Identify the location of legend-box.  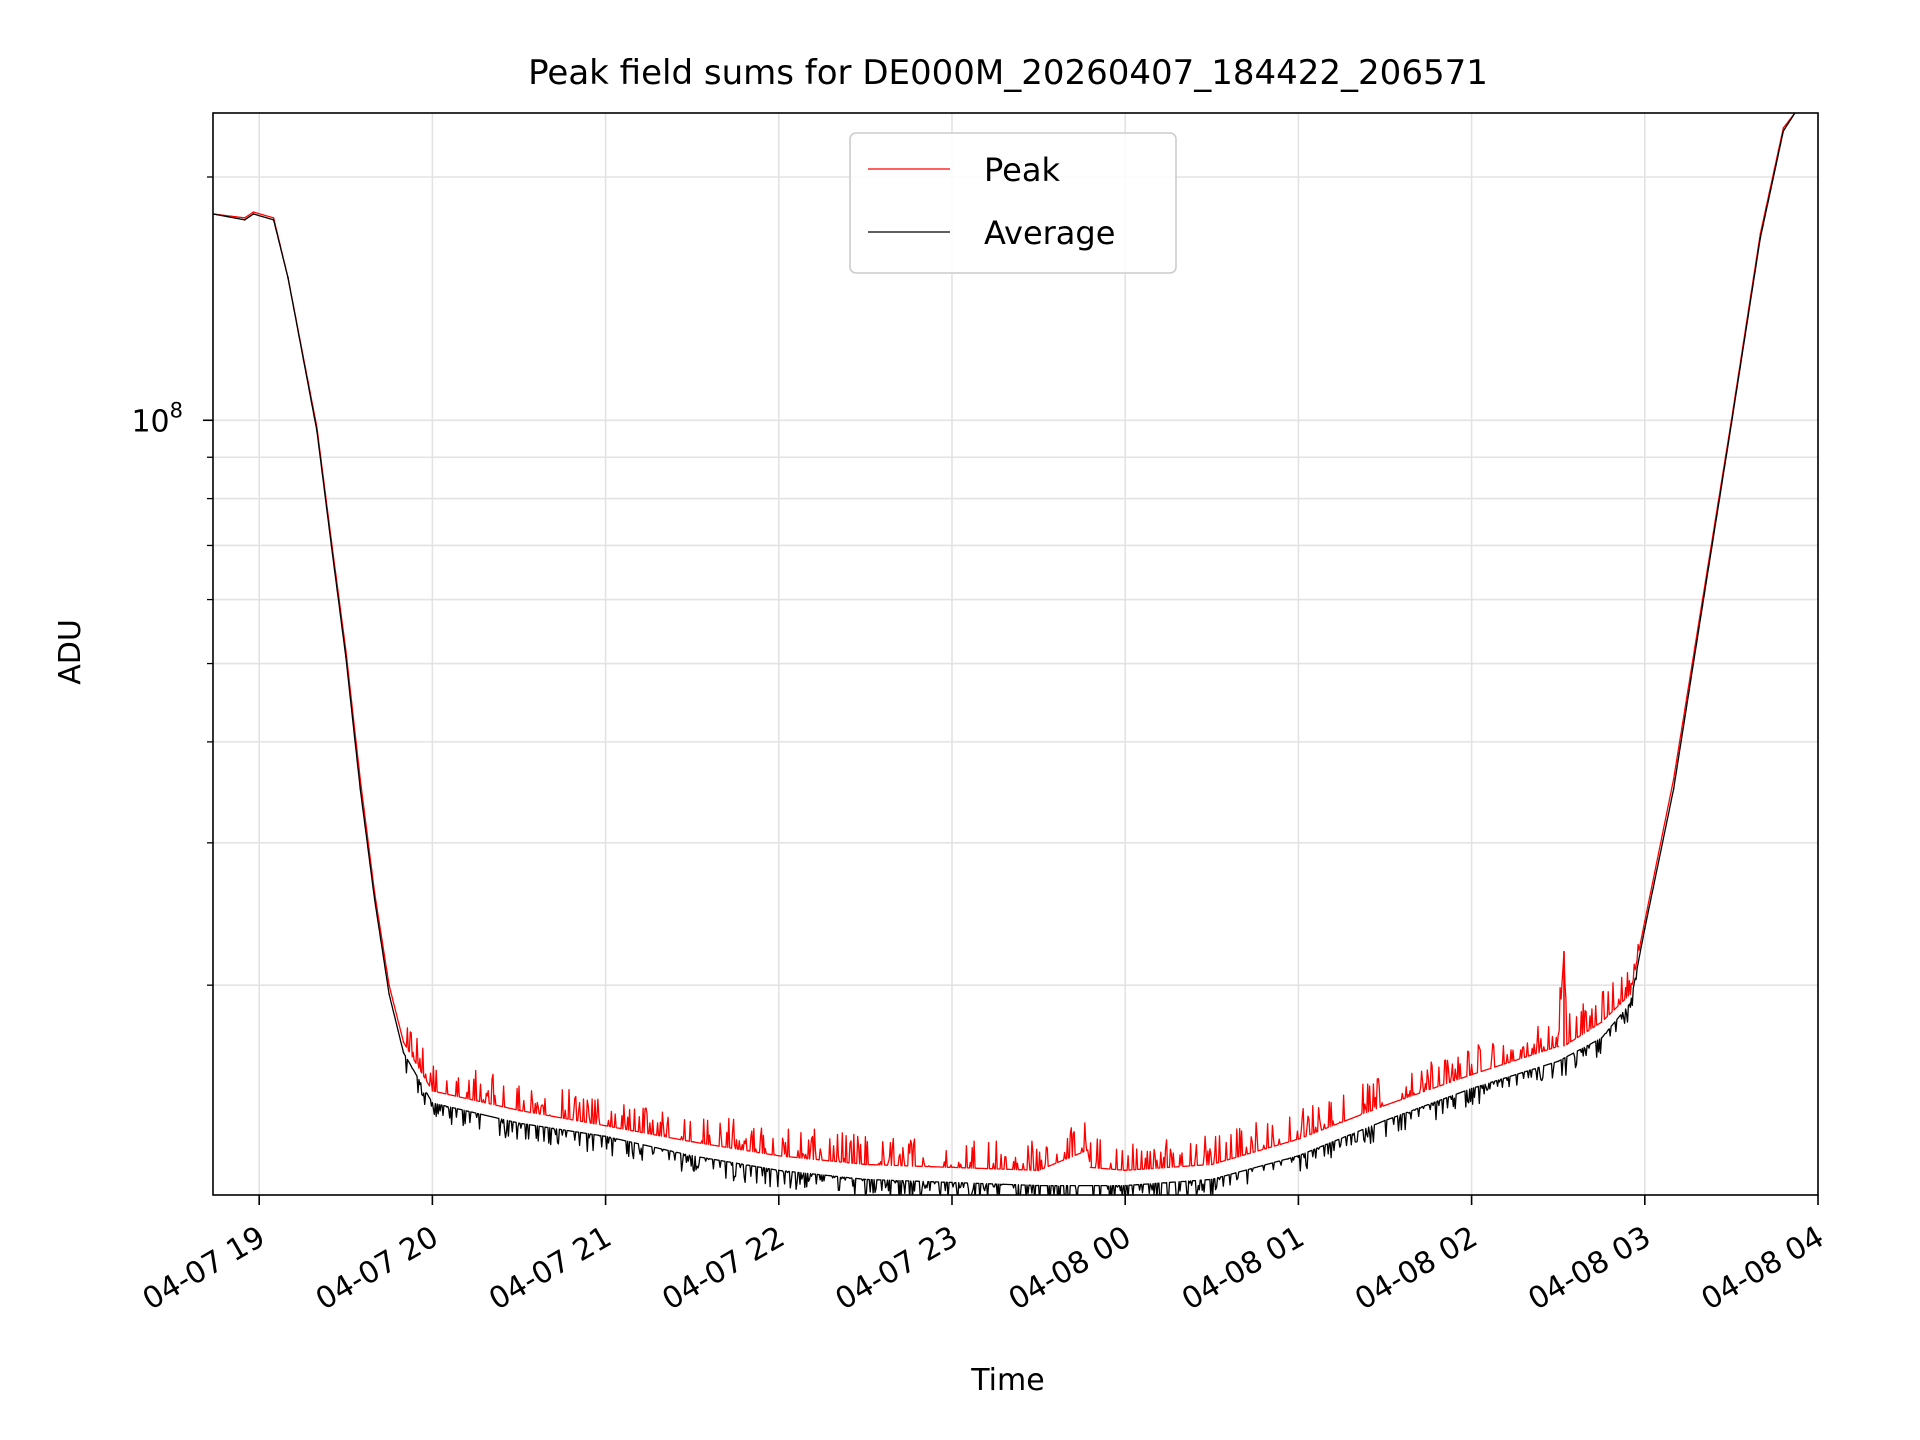
(1013, 203).